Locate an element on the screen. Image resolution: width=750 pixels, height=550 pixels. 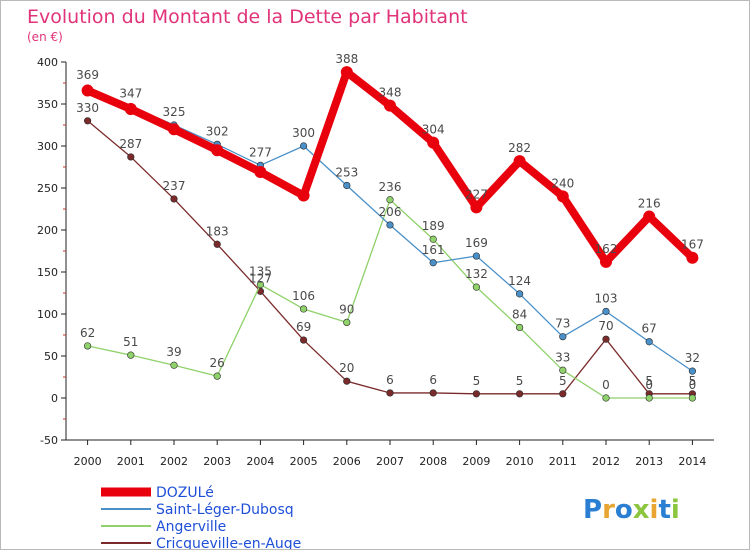
data-label: 26 is located at coordinates (217, 363).